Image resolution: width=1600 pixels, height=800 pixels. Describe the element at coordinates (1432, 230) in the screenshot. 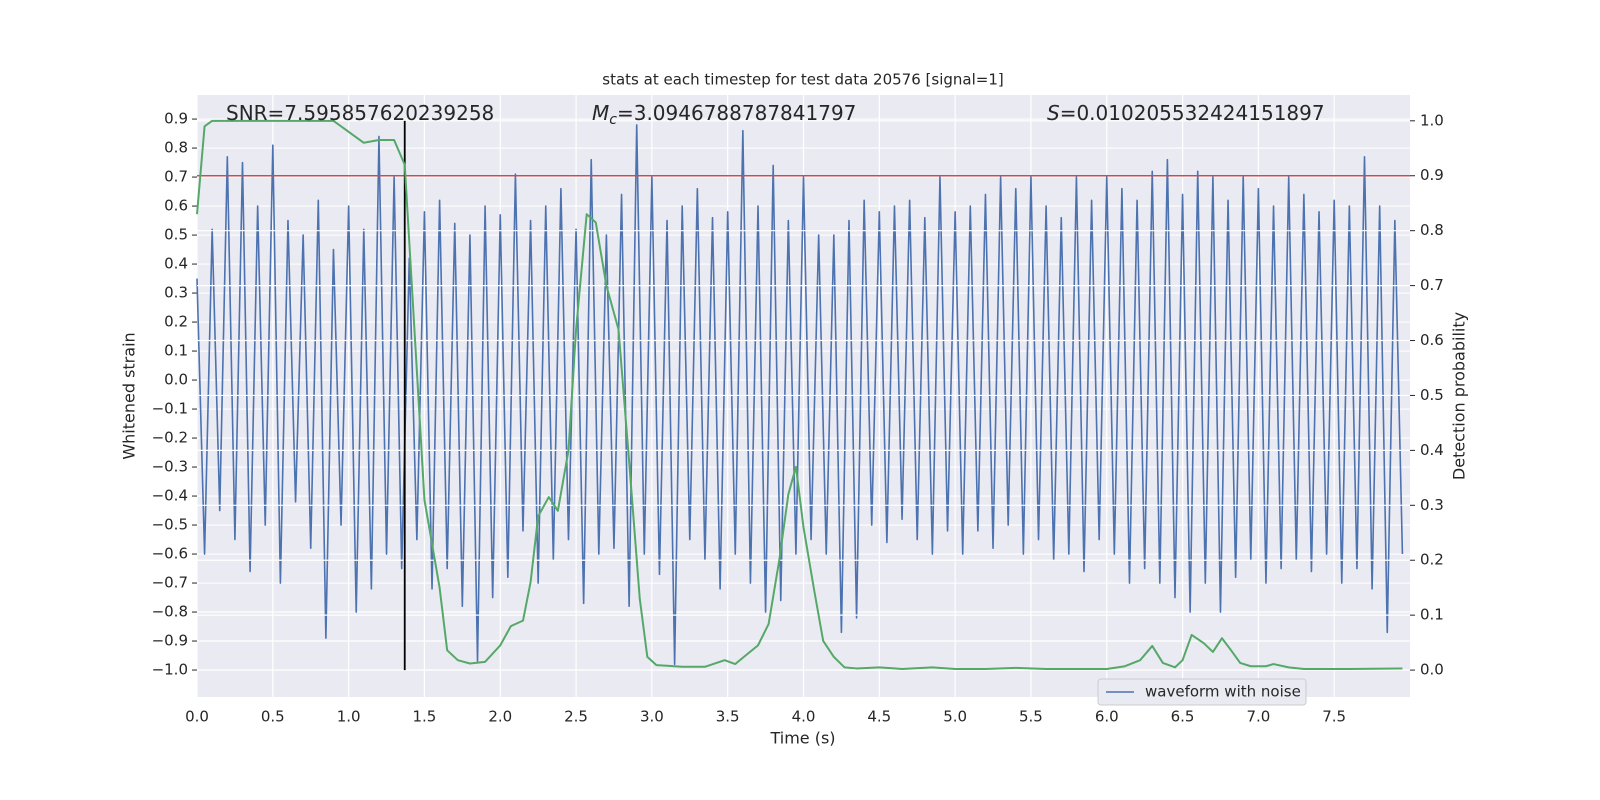

I see `y2-tick-label: 0.8` at that location.